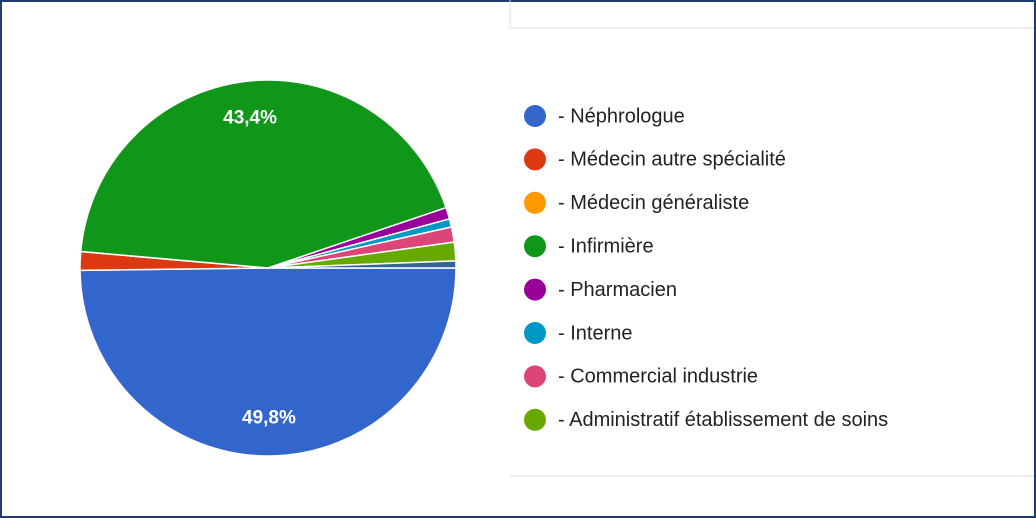  What do you see at coordinates (250, 118) in the screenshot?
I see `slice-label: 43,4%` at bounding box center [250, 118].